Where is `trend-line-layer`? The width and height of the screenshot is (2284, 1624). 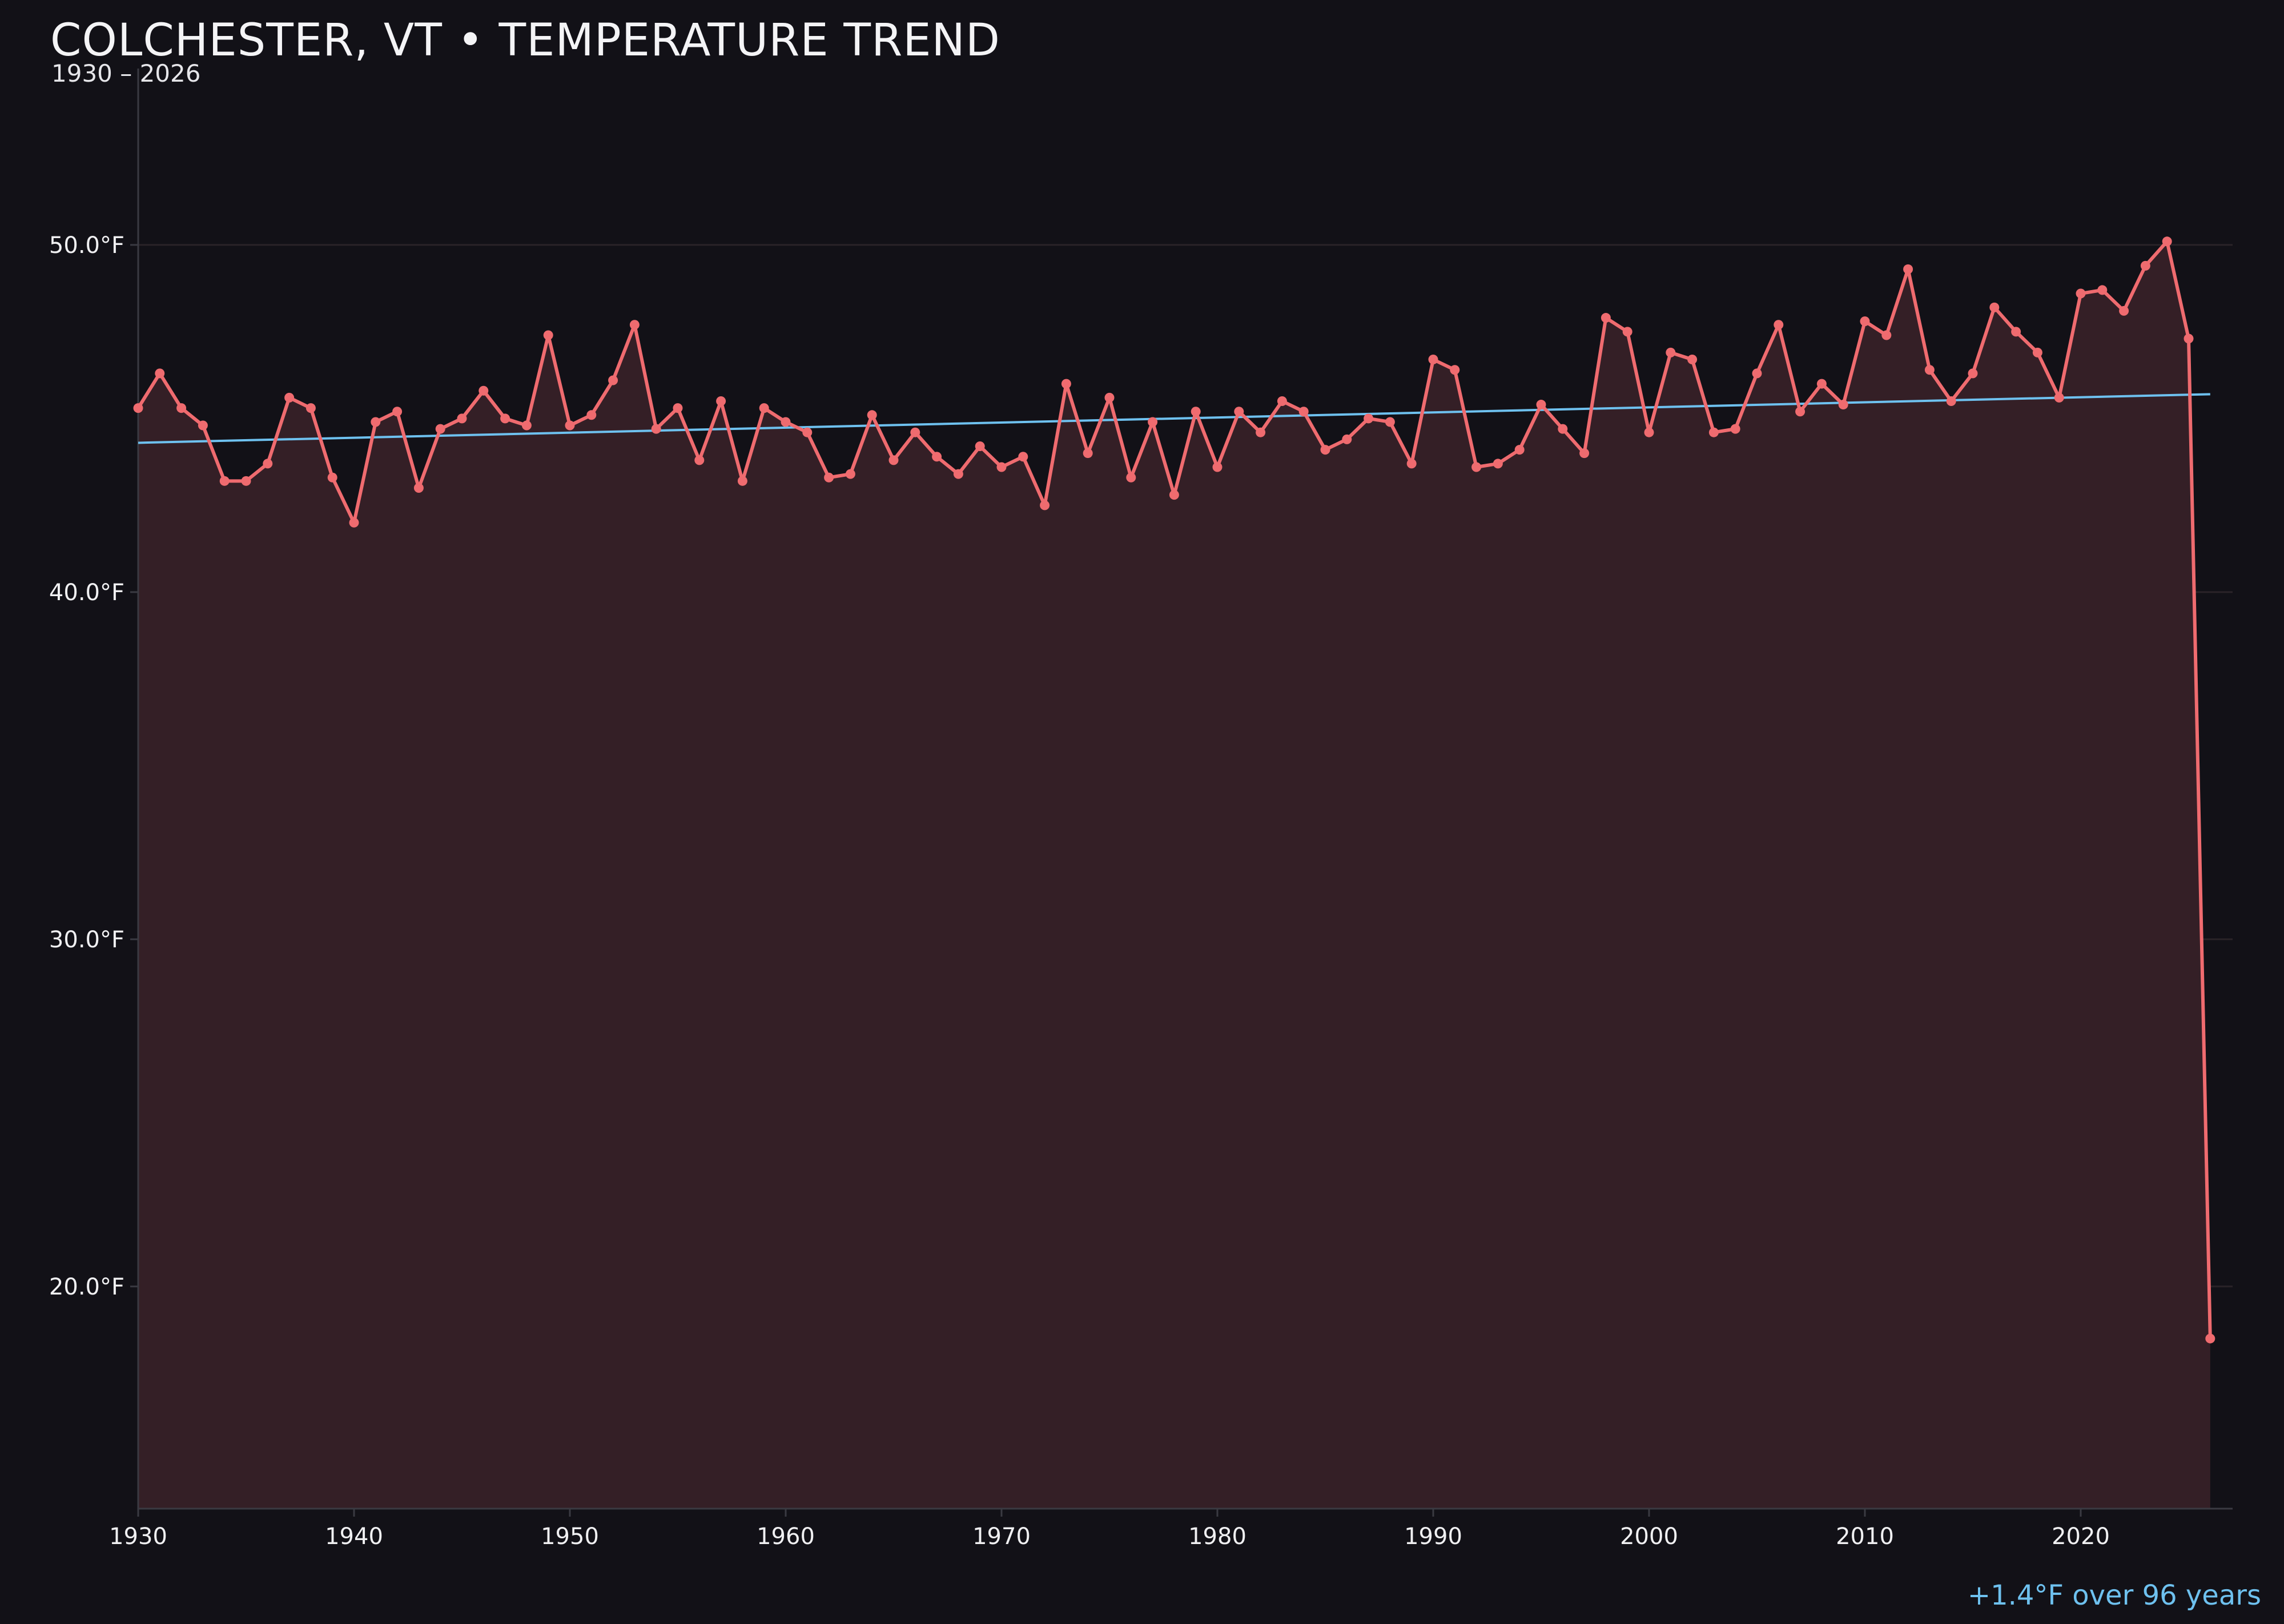 trend-line-layer is located at coordinates (1174, 418).